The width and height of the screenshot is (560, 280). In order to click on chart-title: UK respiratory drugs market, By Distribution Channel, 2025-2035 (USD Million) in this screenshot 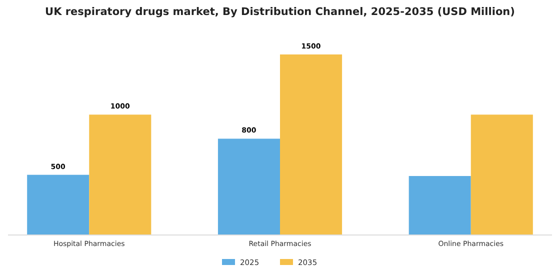, I will do `click(280, 12)`.